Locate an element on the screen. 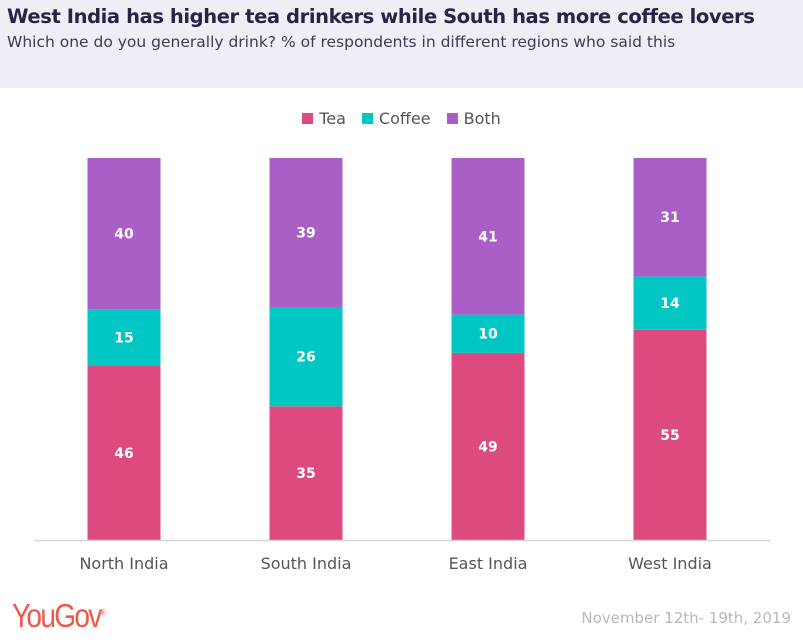 The image size is (803, 644). data-label: 39 is located at coordinates (305, 233).